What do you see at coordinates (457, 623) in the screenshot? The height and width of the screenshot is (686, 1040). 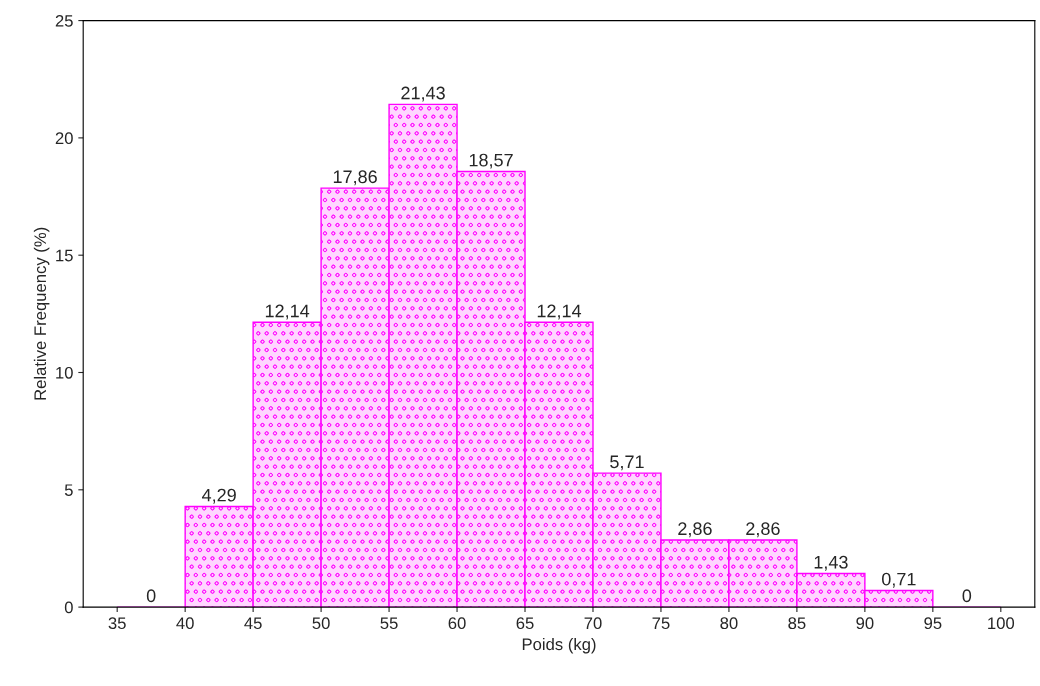 I see `x-tick-label: 60` at bounding box center [457, 623].